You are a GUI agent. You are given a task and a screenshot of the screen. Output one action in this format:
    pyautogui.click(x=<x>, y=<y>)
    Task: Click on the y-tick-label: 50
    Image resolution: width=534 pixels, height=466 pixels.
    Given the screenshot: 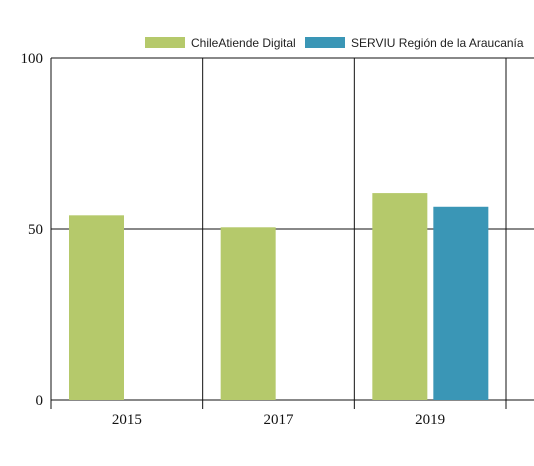 What is the action you would take?
    pyautogui.click(x=35, y=230)
    